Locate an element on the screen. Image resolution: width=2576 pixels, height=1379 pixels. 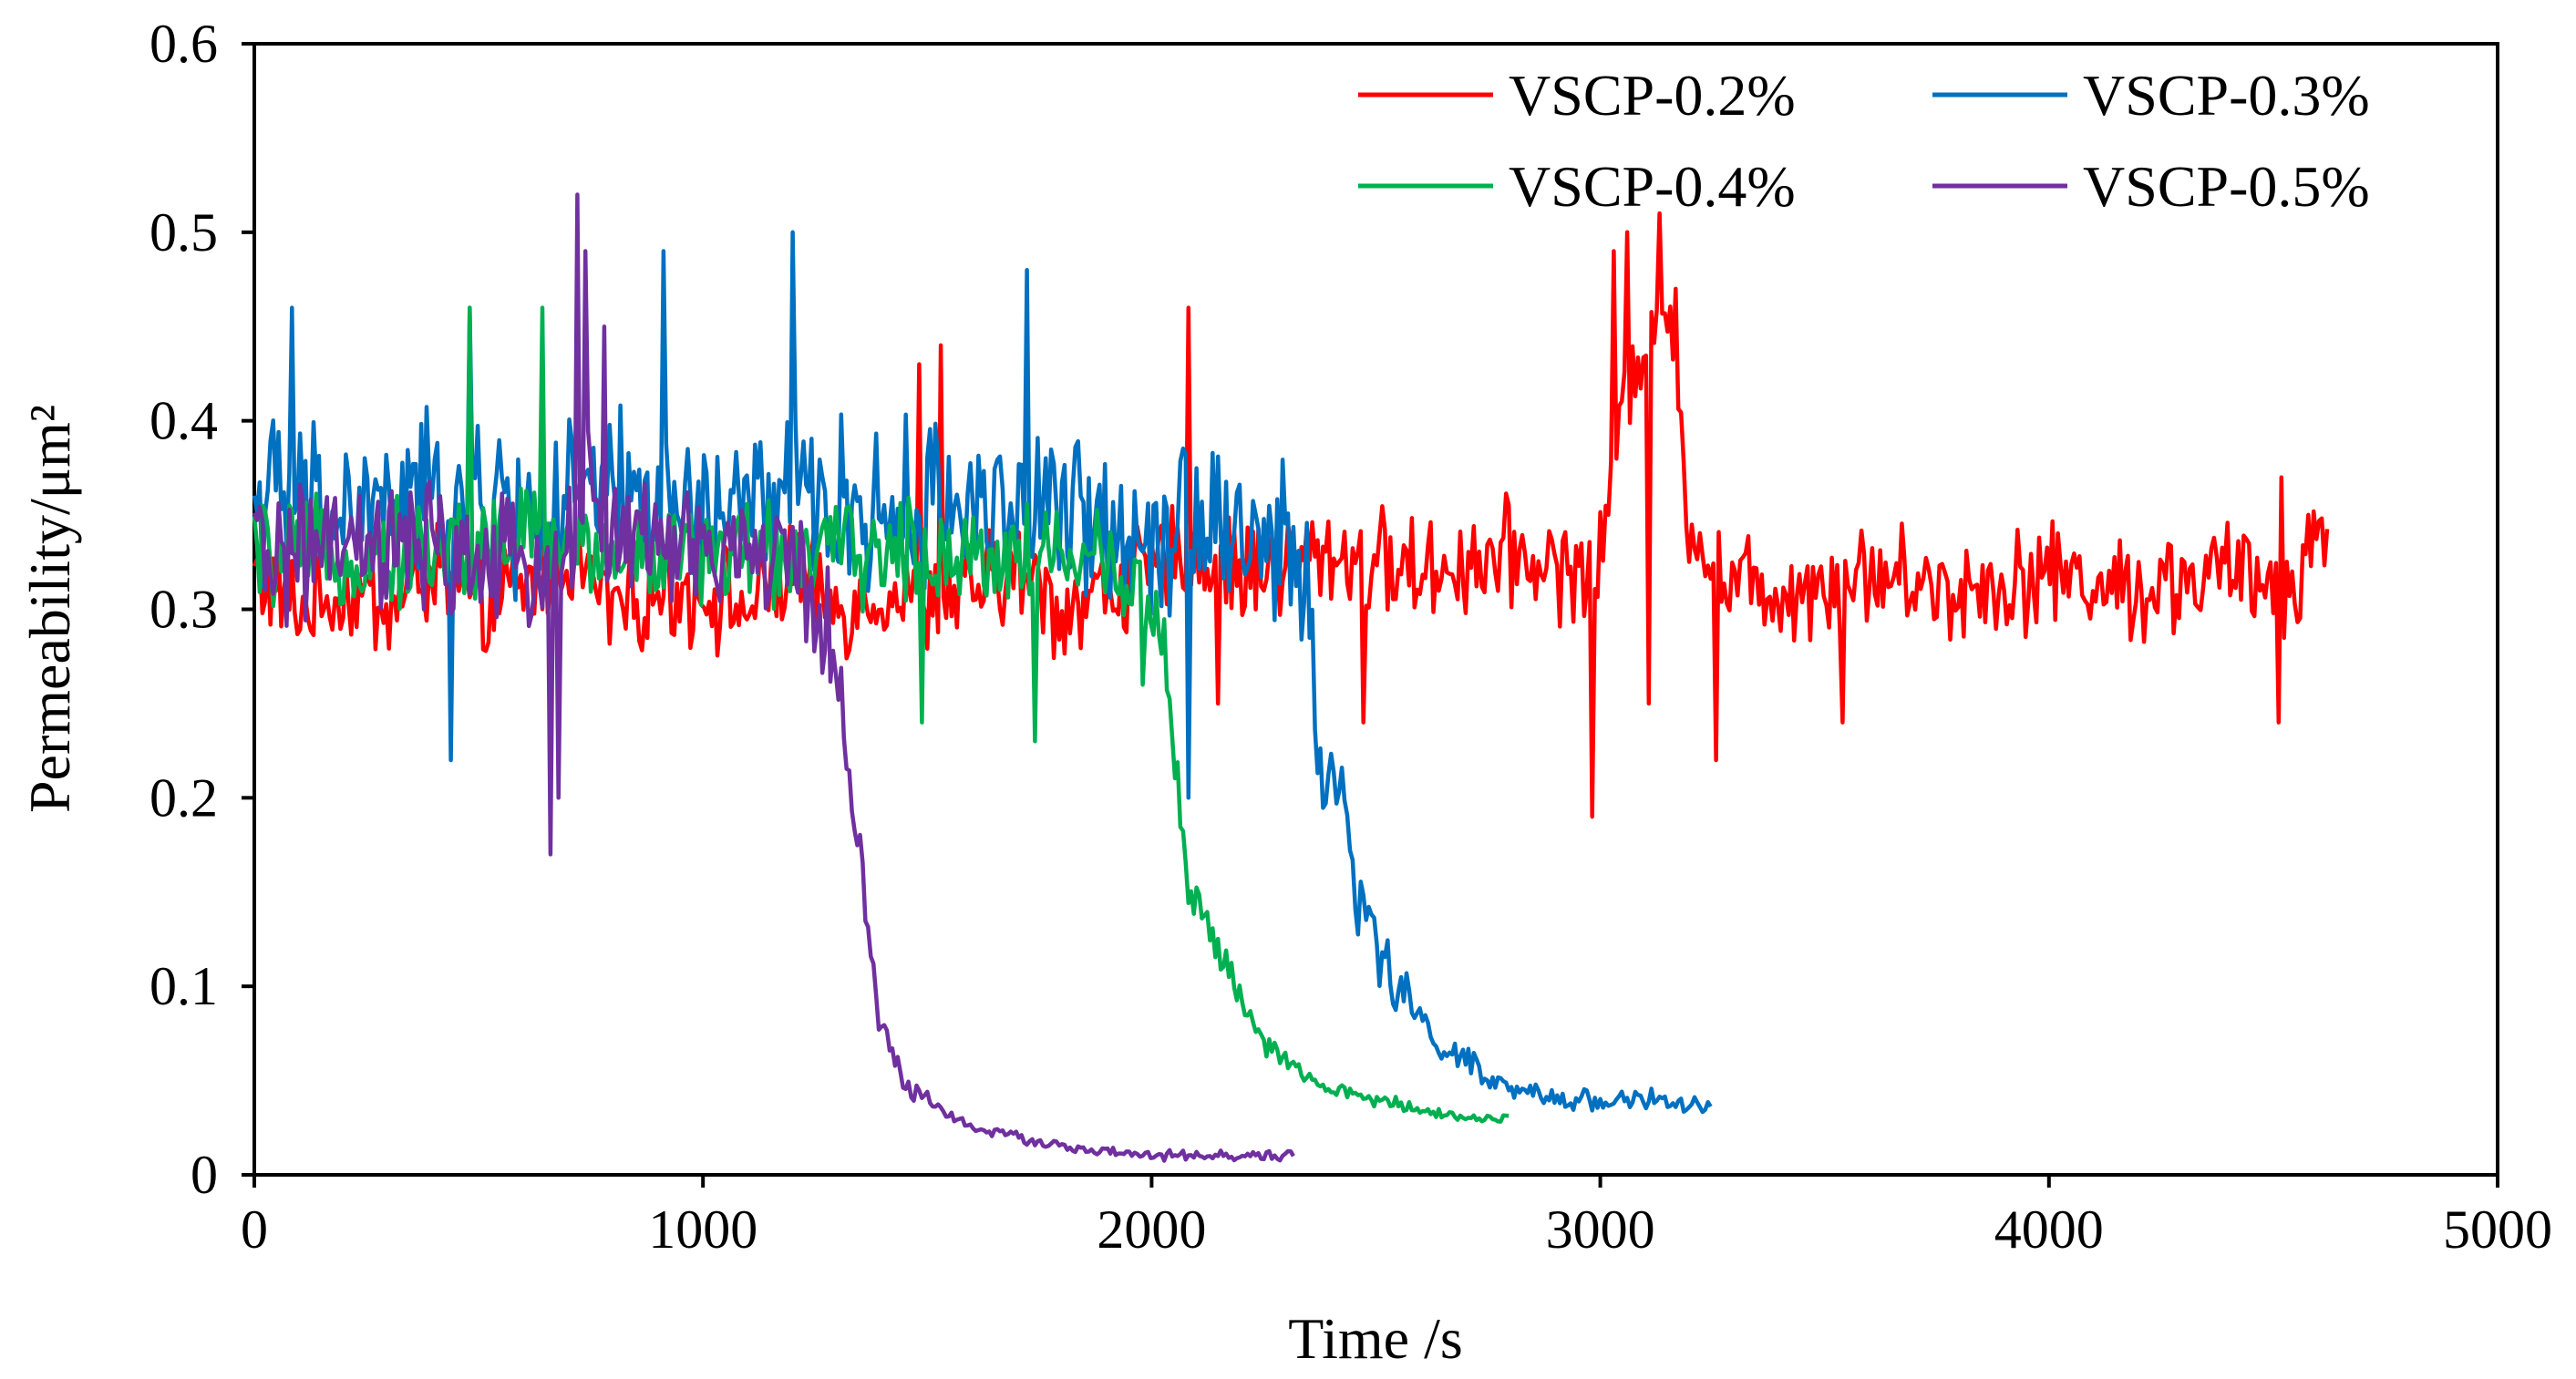
x-axis-ticks: 0 1000 2000 3000 4000 5000 is located at coordinates (1396, 1217).